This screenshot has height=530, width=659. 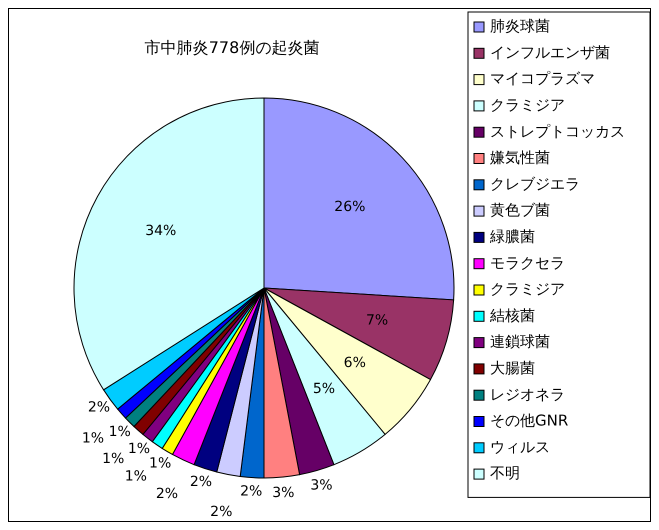 What do you see at coordinates (350, 207) in the screenshot?
I see `data-label: 26%` at bounding box center [350, 207].